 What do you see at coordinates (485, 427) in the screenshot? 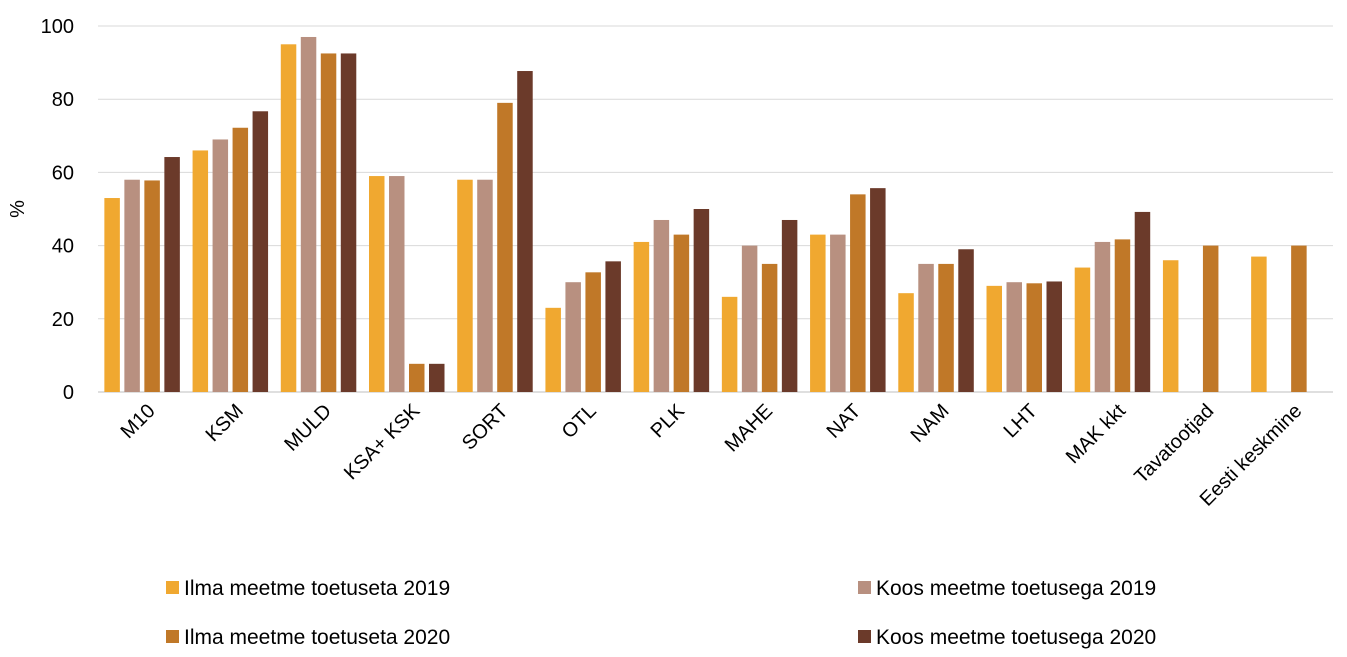
I see `x-category-label: SORT` at bounding box center [485, 427].